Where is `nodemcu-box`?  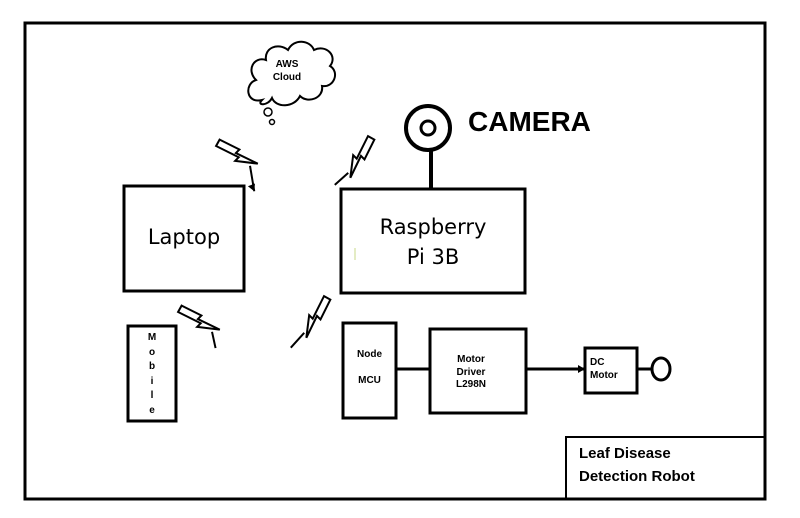 nodemcu-box is located at coordinates (369, 370).